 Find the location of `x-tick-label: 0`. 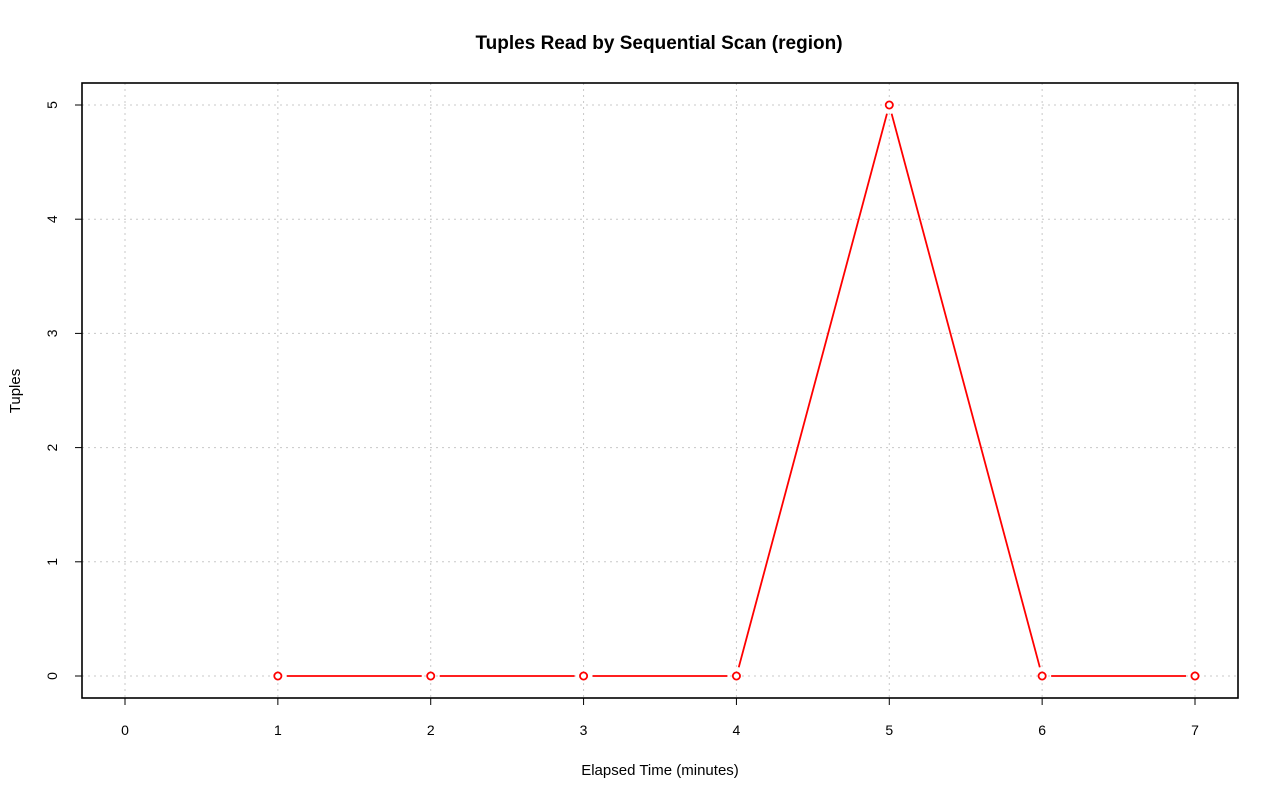

x-tick-label: 0 is located at coordinates (125, 730).